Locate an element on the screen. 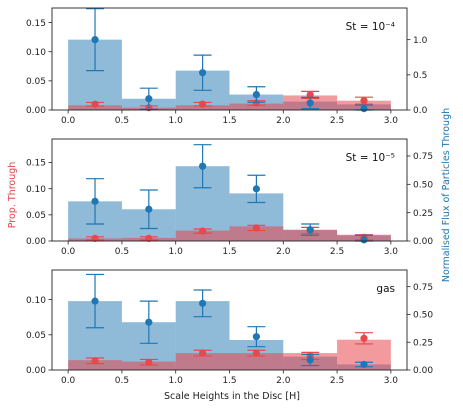 The image size is (463, 409). right-y-axis-label: Normalised Flux of Particles Through is located at coordinates (446, 195).